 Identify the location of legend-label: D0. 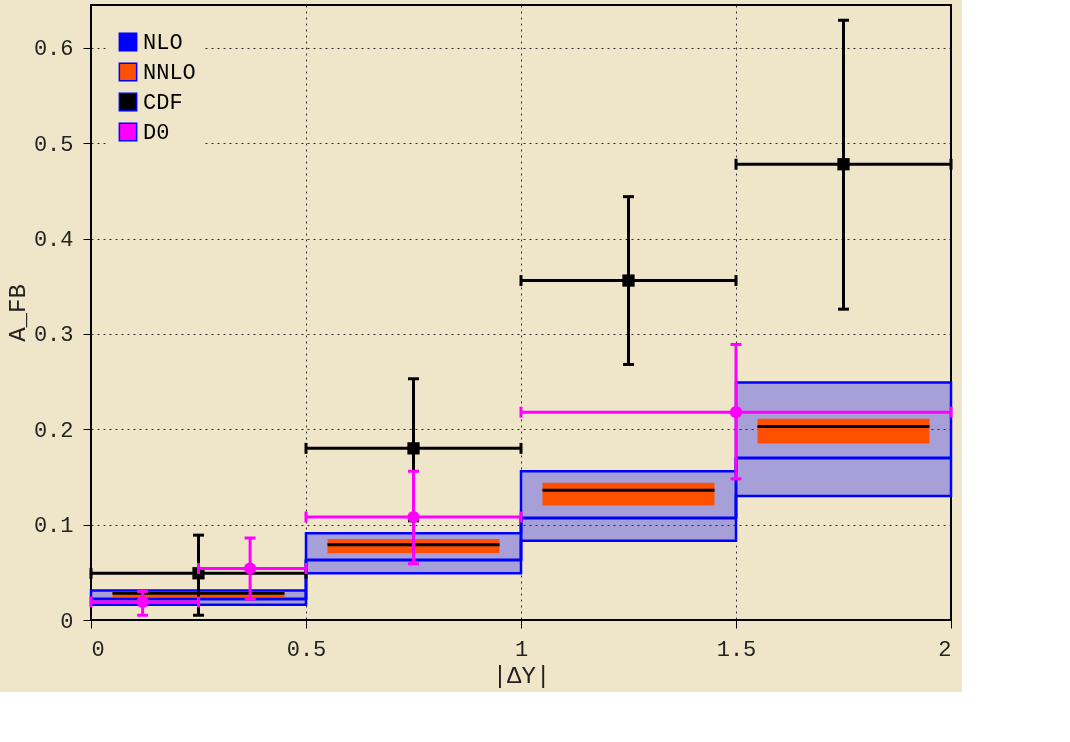
(156, 133).